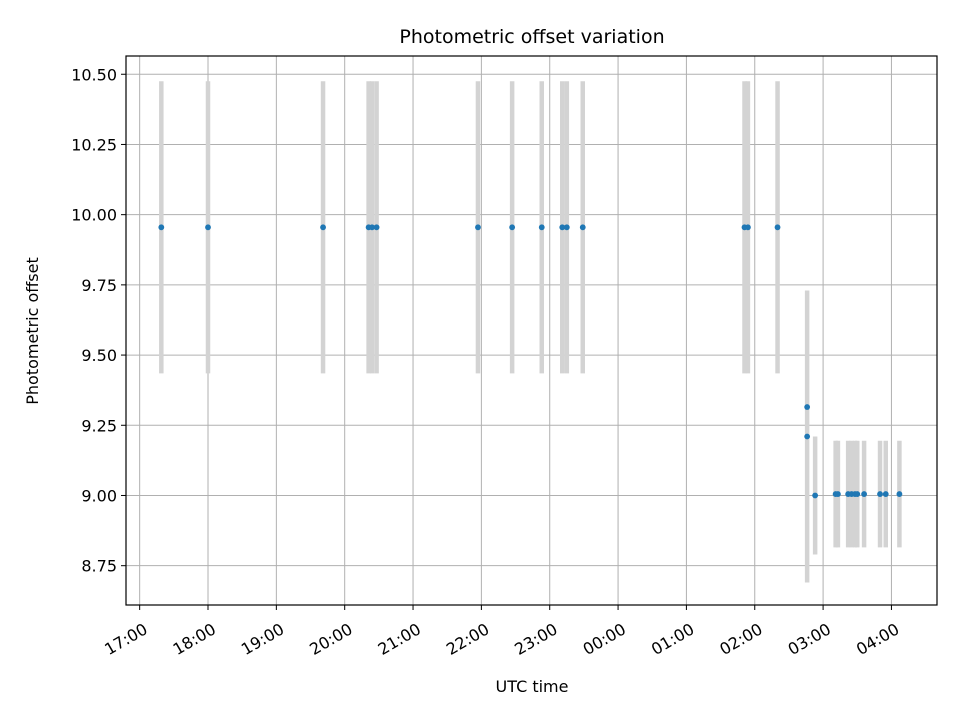  Describe the element at coordinates (99, 355) in the screenshot. I see `y-tick-label: 9.50` at that location.